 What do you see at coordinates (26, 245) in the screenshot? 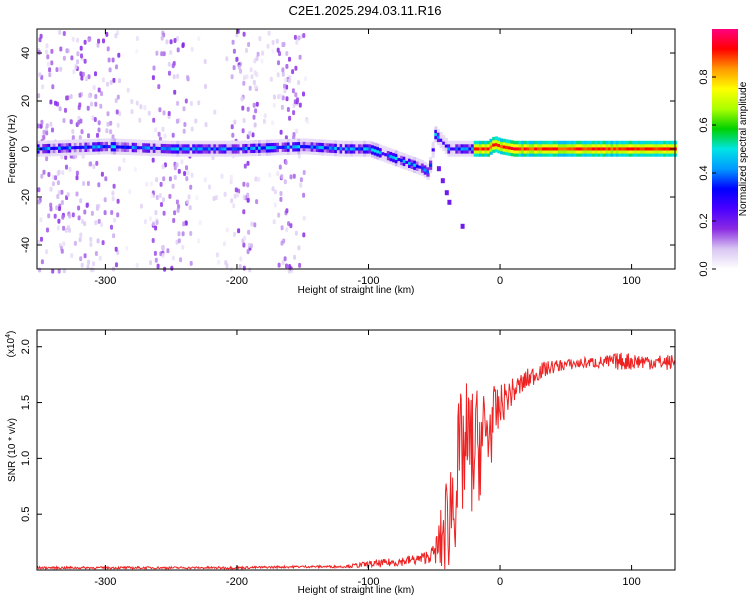
I see `y-tick-label: -40` at bounding box center [26, 245].